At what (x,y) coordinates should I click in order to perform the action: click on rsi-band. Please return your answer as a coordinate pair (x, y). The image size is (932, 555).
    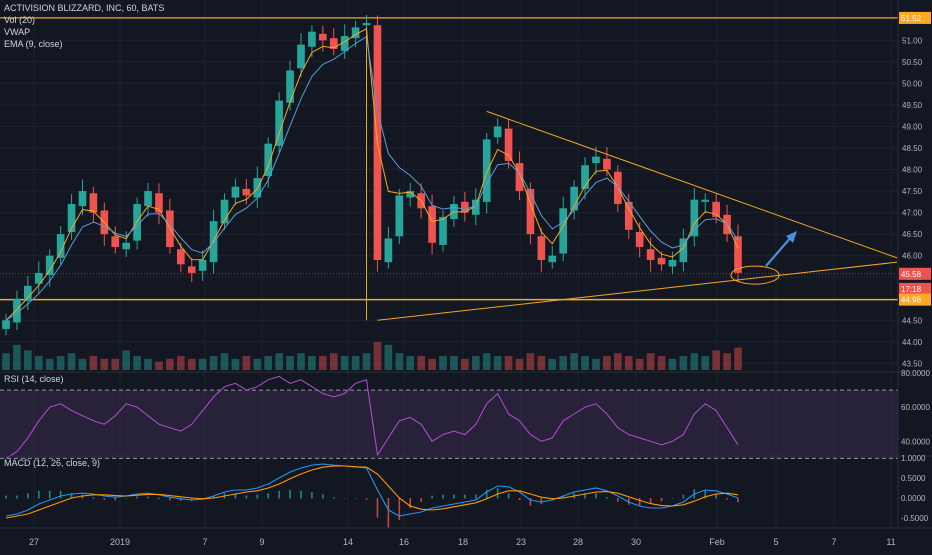
    Looking at the image, I should click on (449, 424).